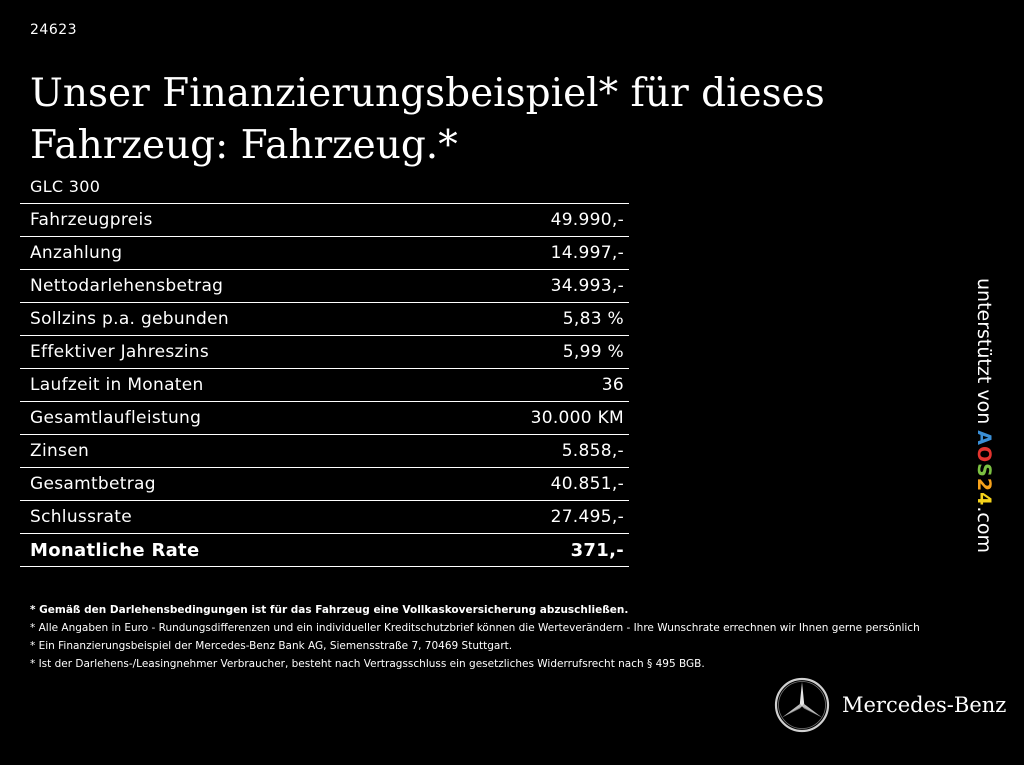  I want to click on row-label: Sollzins p.a. gebunden, so click(222, 319).